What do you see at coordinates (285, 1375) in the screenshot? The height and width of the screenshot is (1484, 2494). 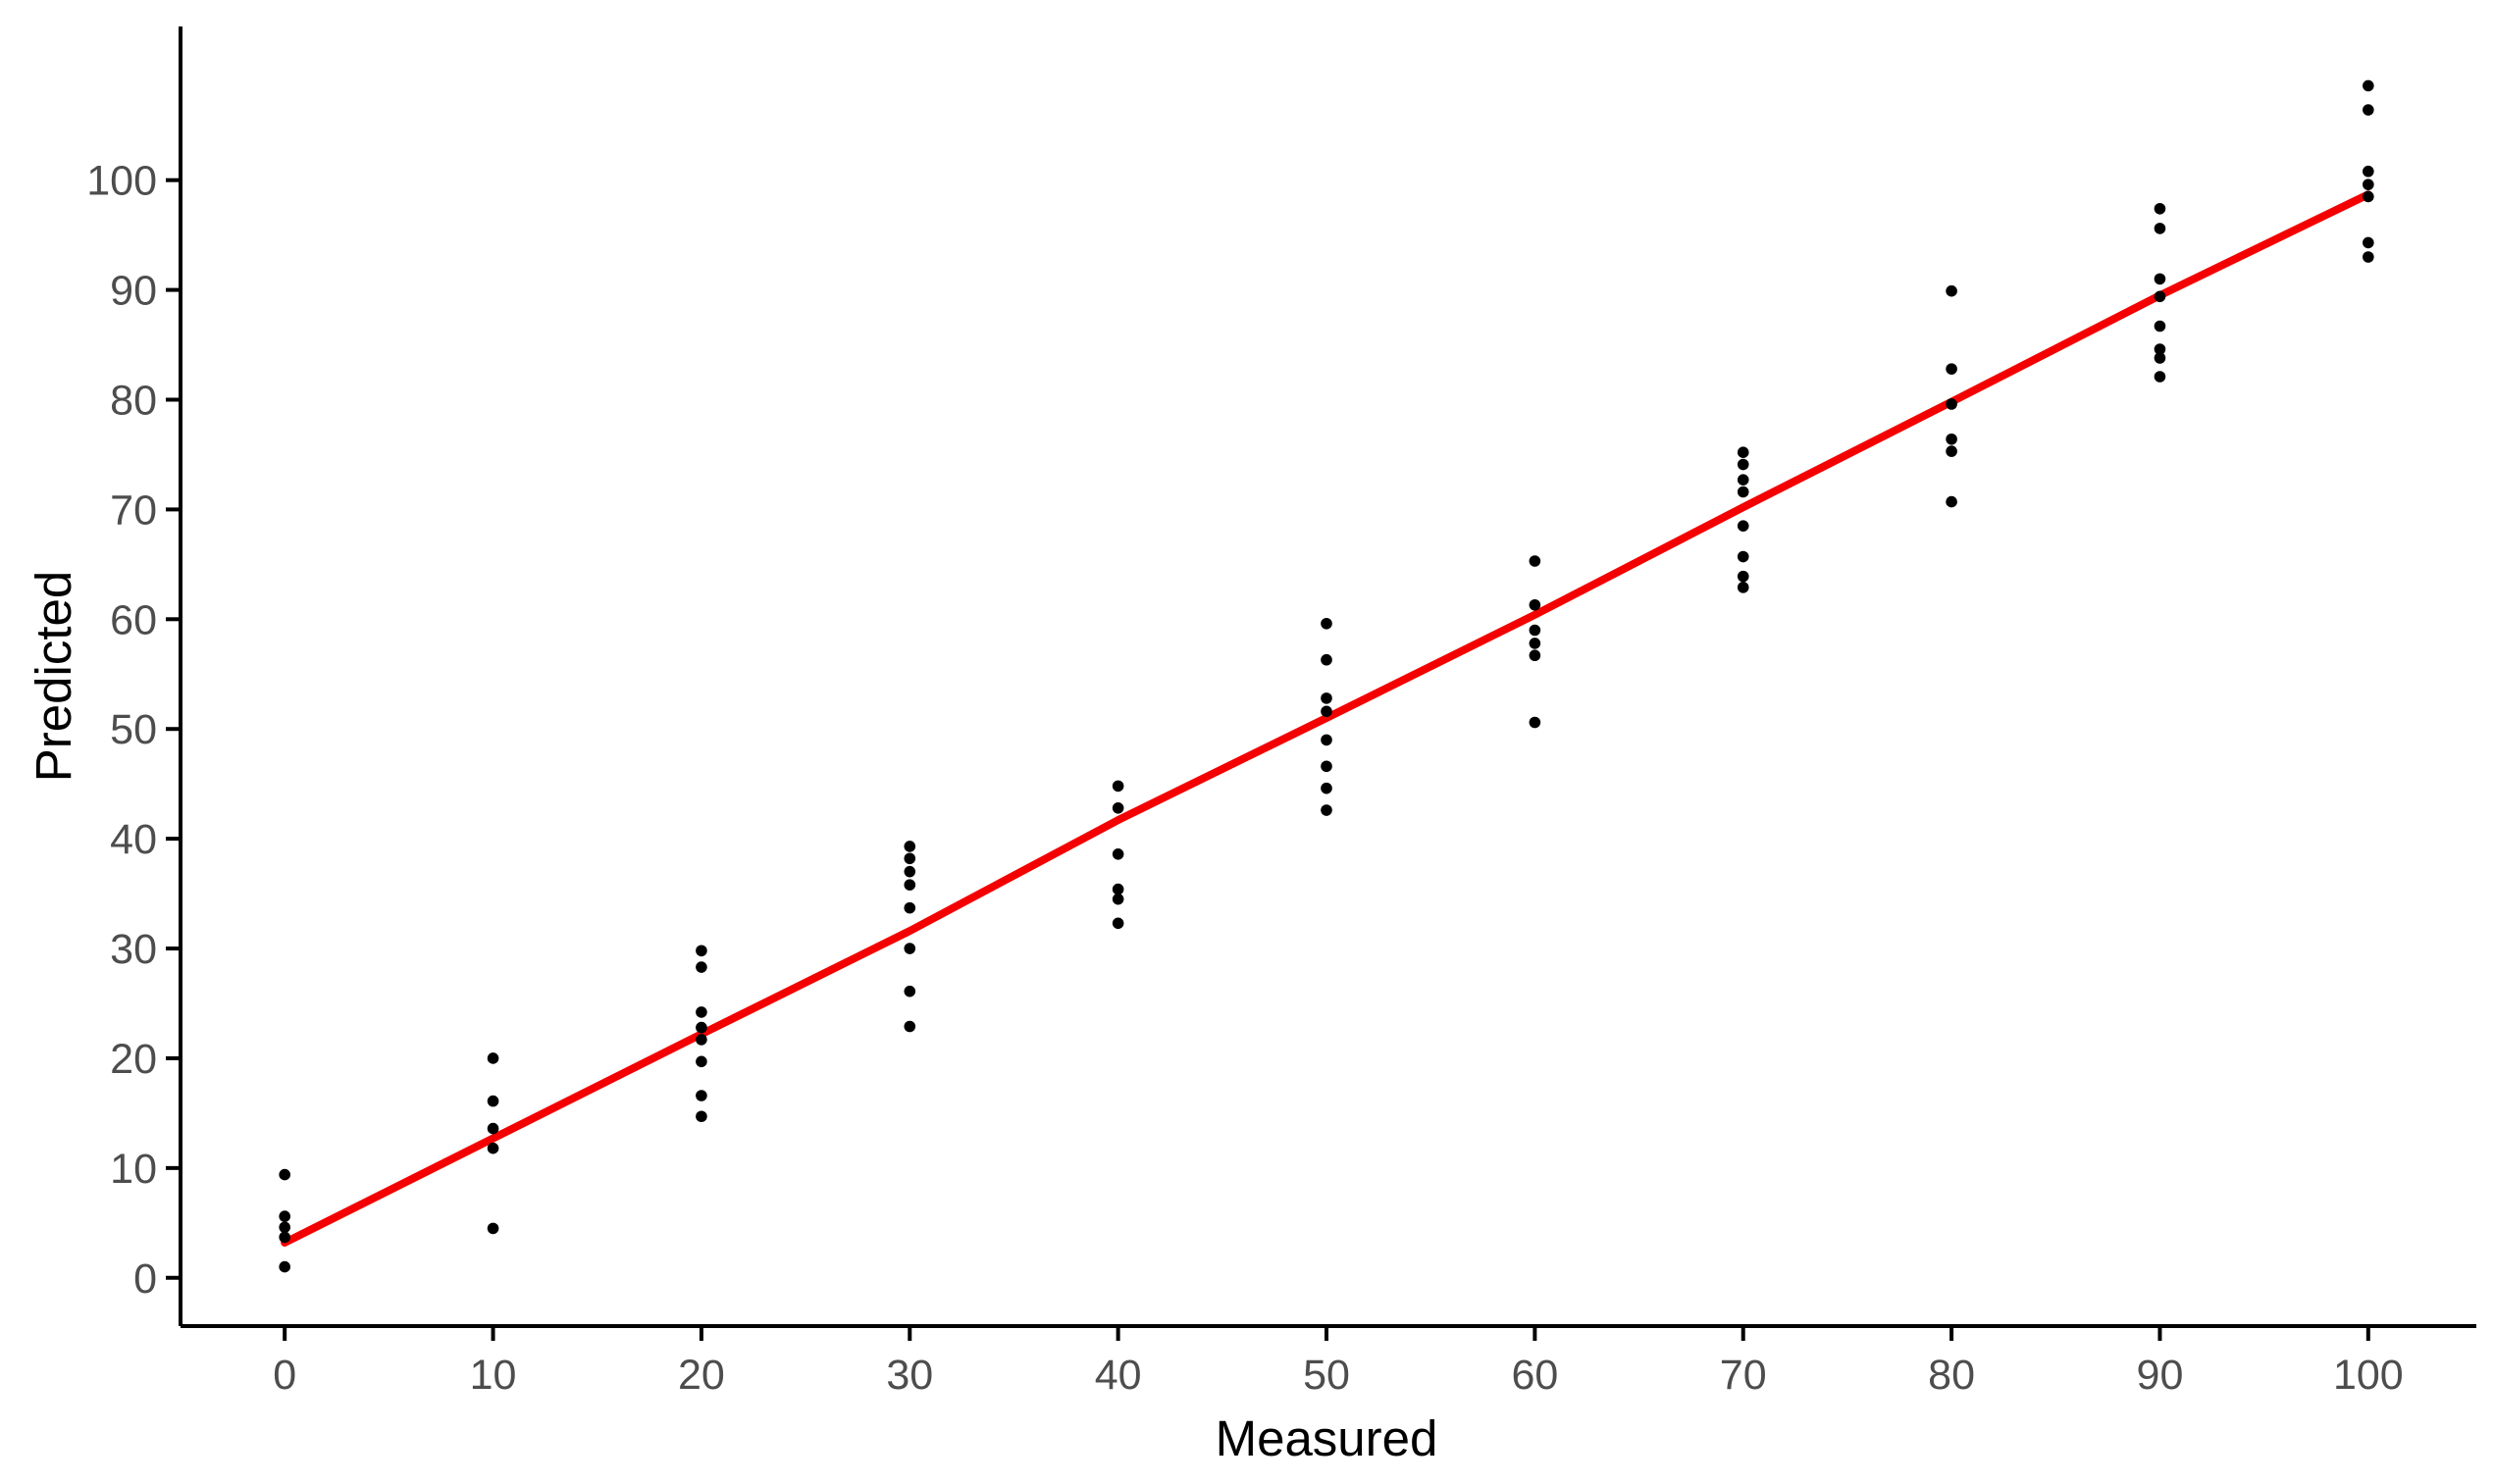 I see `x-tick-label: 0` at bounding box center [285, 1375].